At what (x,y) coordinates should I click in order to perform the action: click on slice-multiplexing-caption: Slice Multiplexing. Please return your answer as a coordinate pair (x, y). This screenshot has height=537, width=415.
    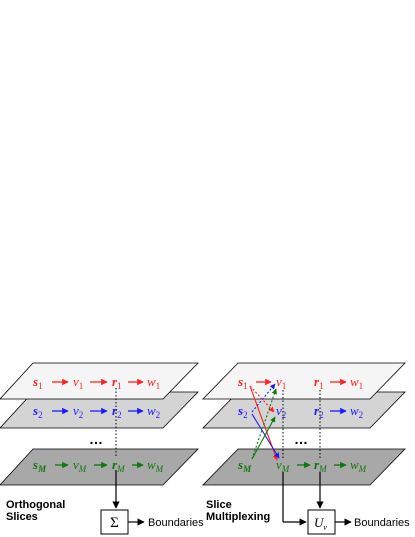
    Looking at the image, I should click on (238, 511).